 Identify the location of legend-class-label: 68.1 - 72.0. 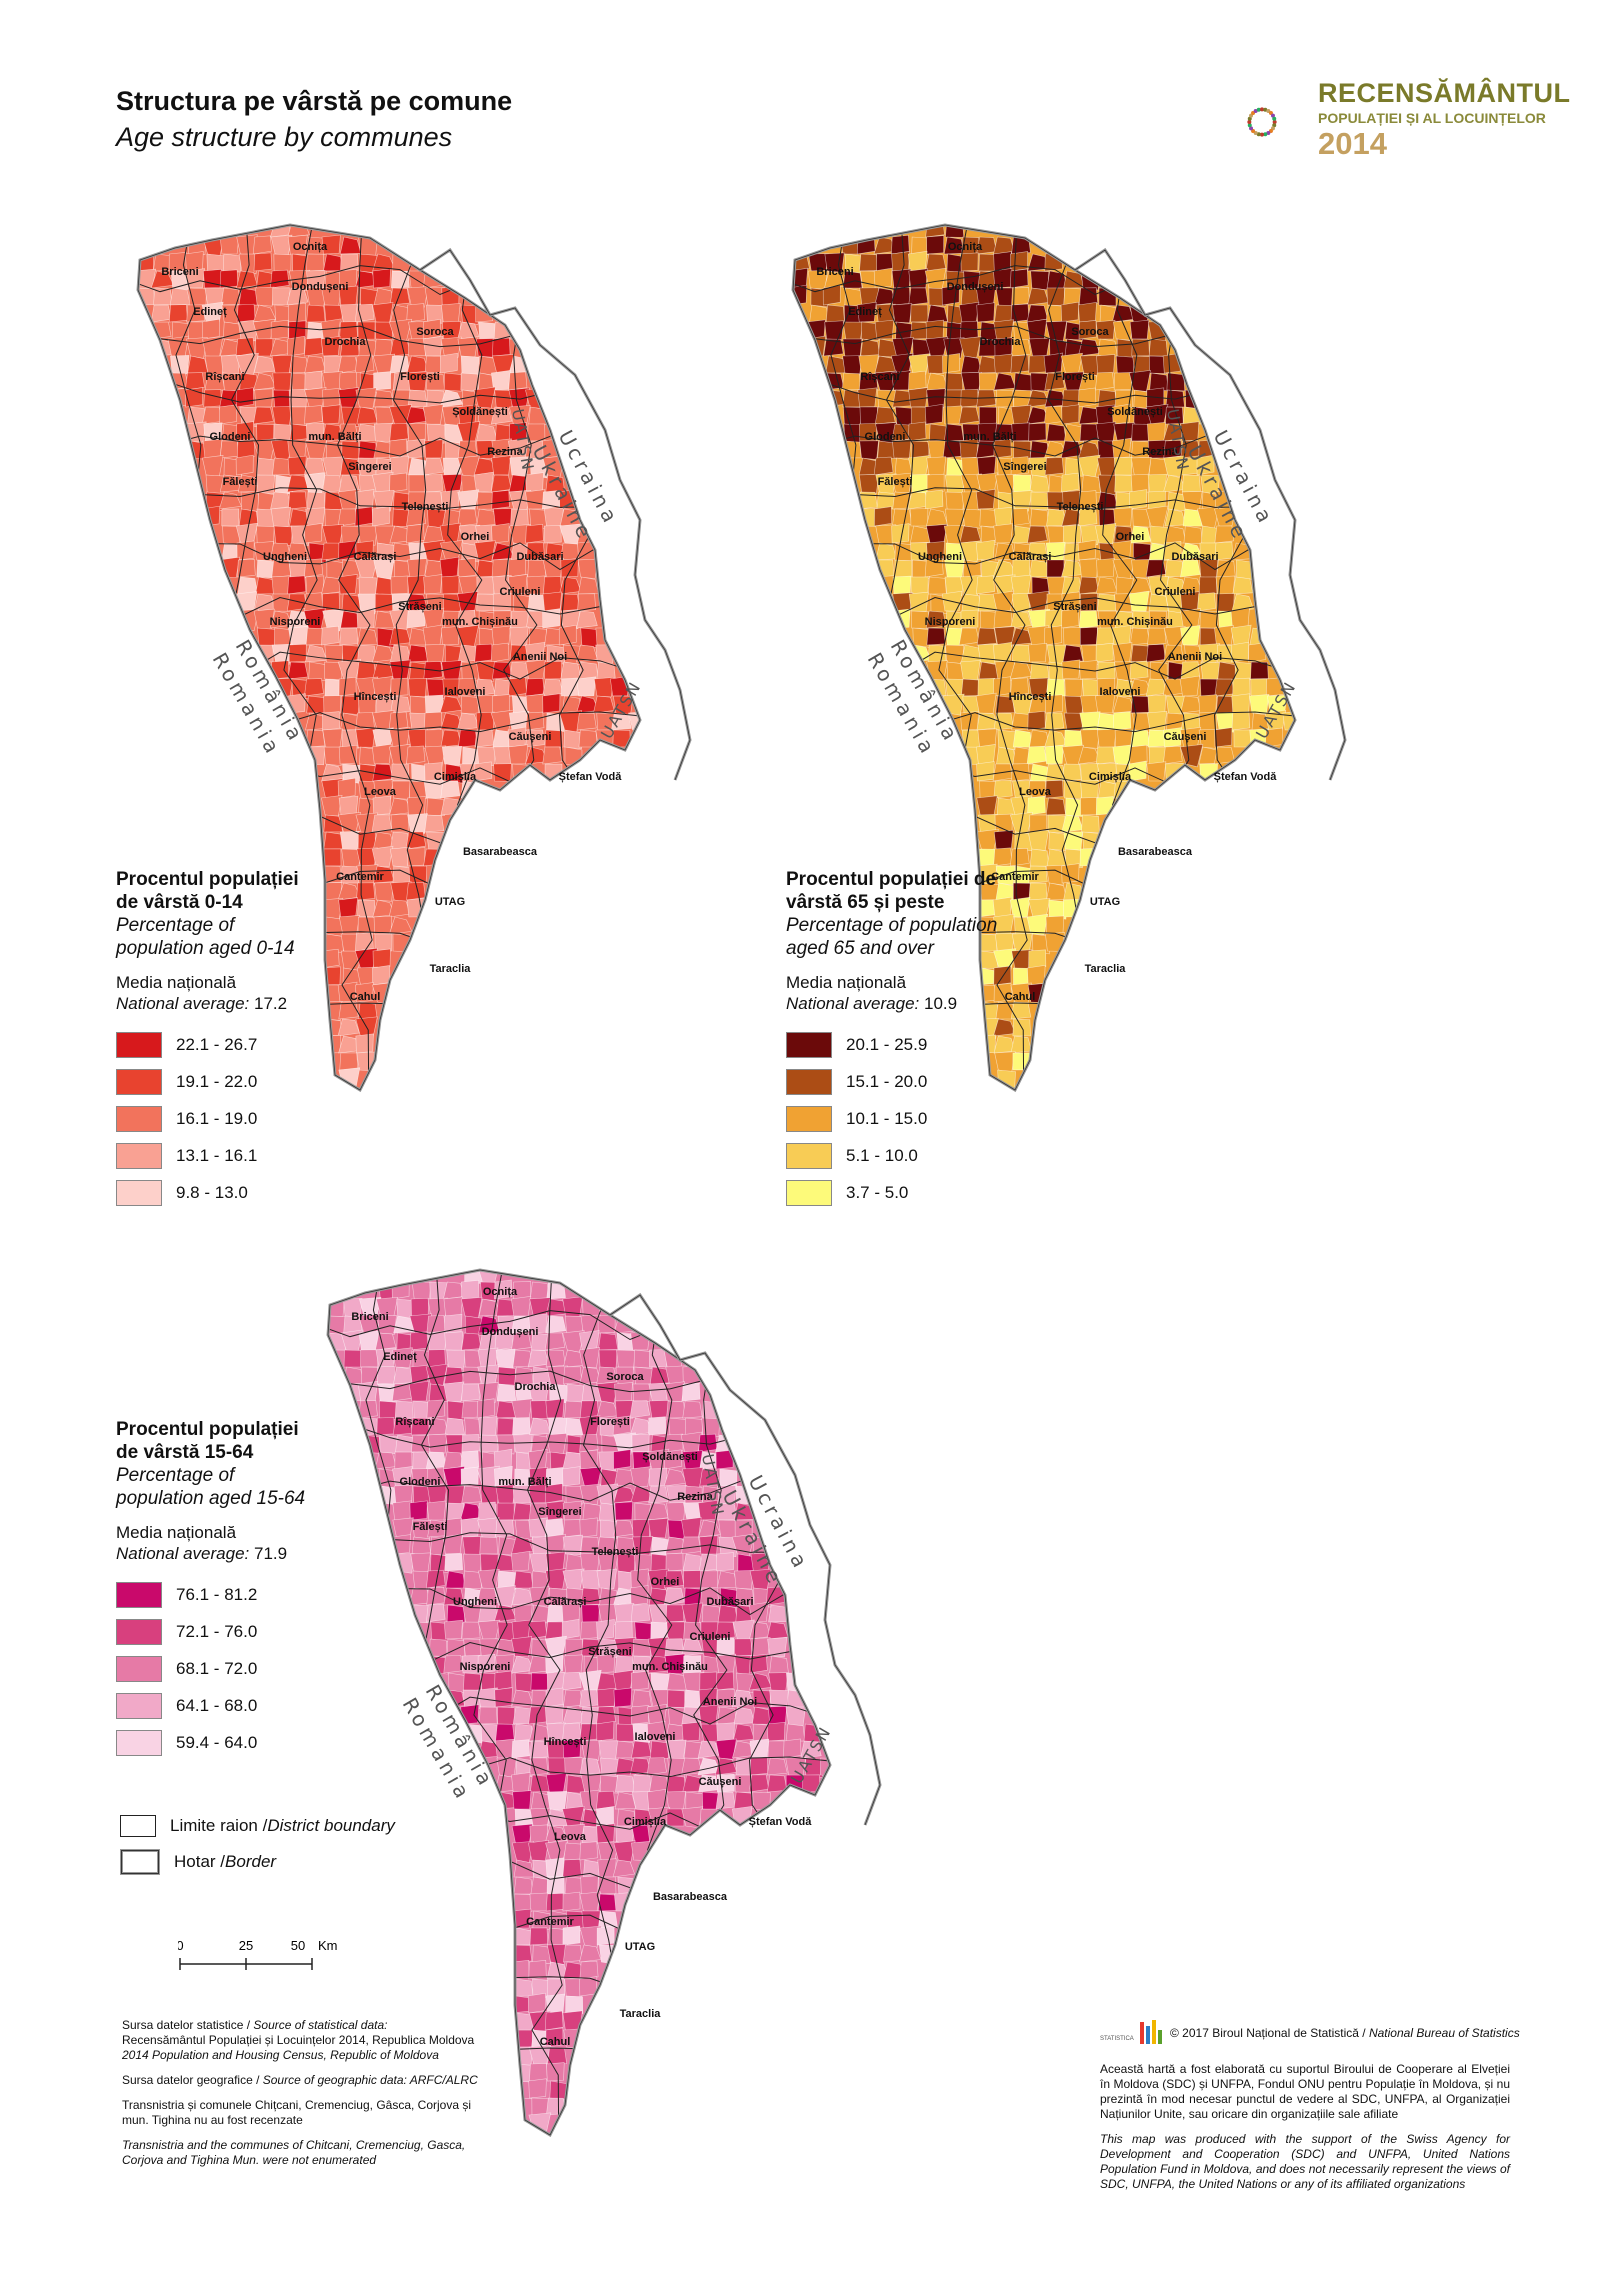
(217, 1668).